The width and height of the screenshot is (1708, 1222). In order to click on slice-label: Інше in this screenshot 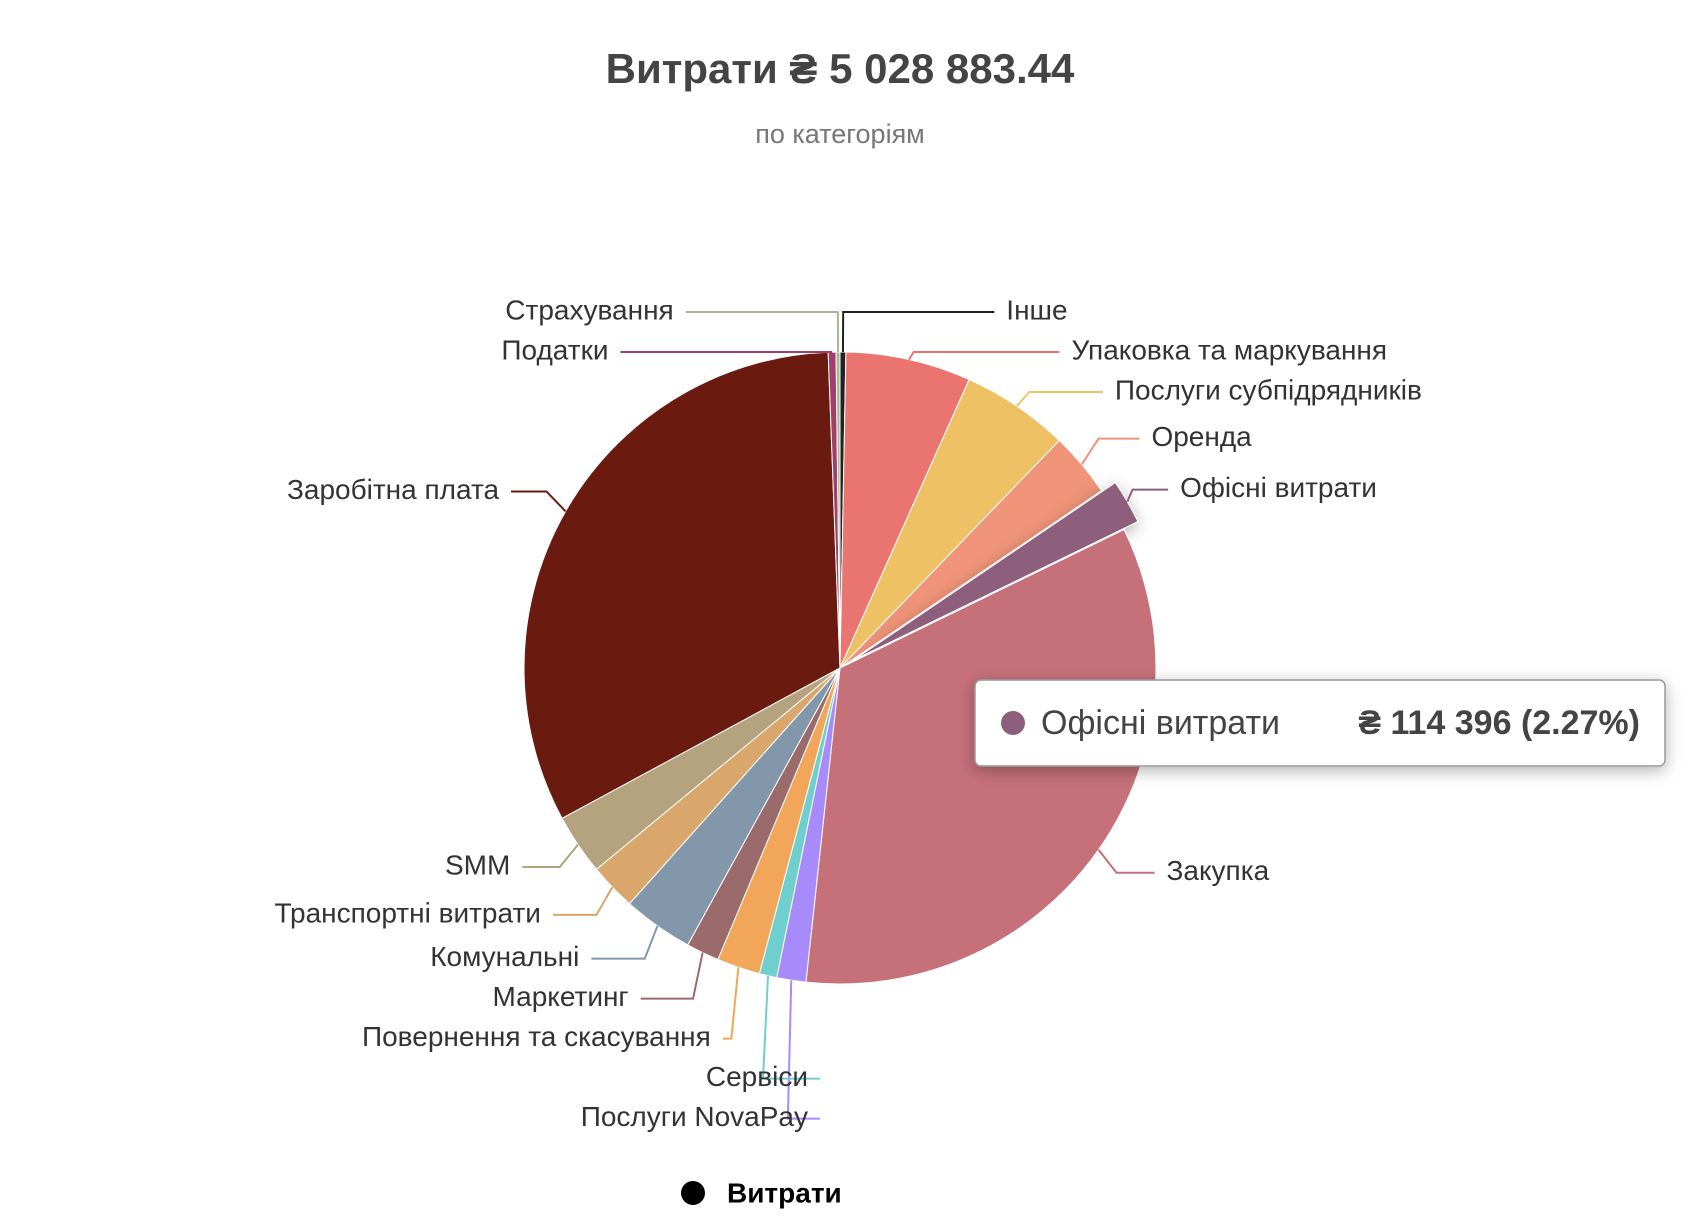, I will do `click(1036, 309)`.